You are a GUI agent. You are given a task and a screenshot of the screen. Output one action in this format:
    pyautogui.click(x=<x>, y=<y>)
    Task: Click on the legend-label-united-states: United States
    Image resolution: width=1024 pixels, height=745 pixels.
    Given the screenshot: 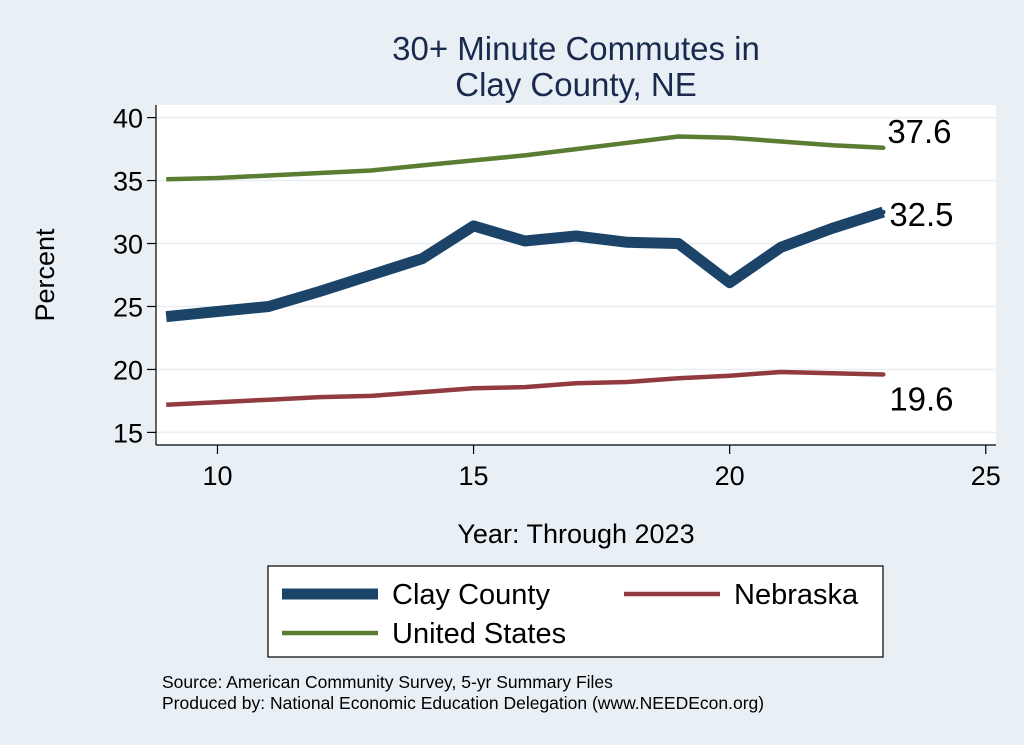 What is the action you would take?
    pyautogui.click(x=479, y=634)
    